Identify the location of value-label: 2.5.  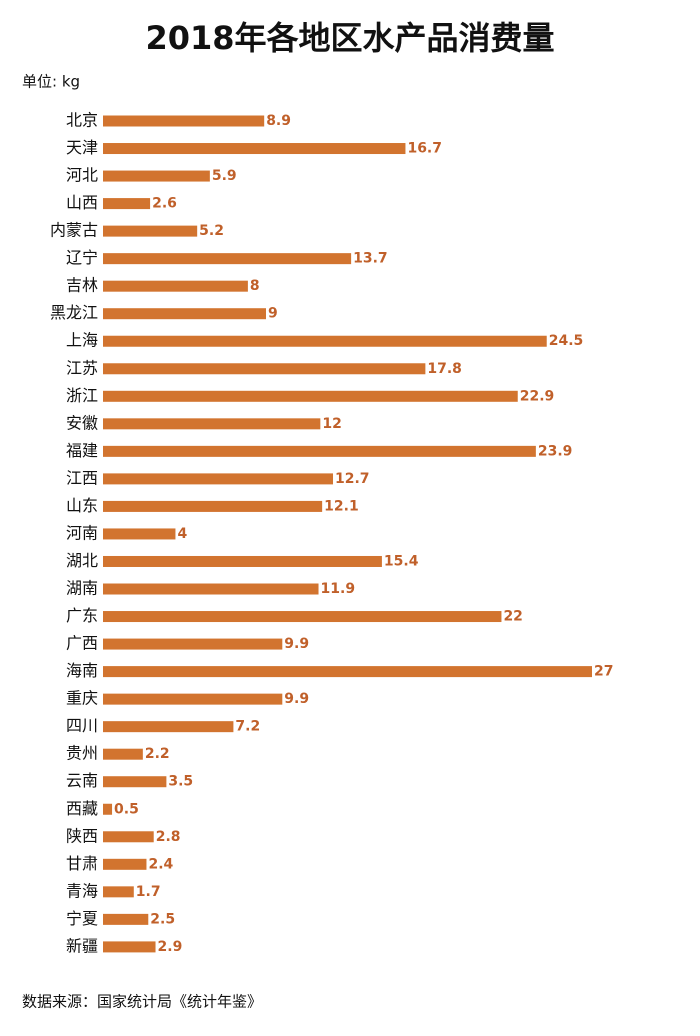
(162, 919).